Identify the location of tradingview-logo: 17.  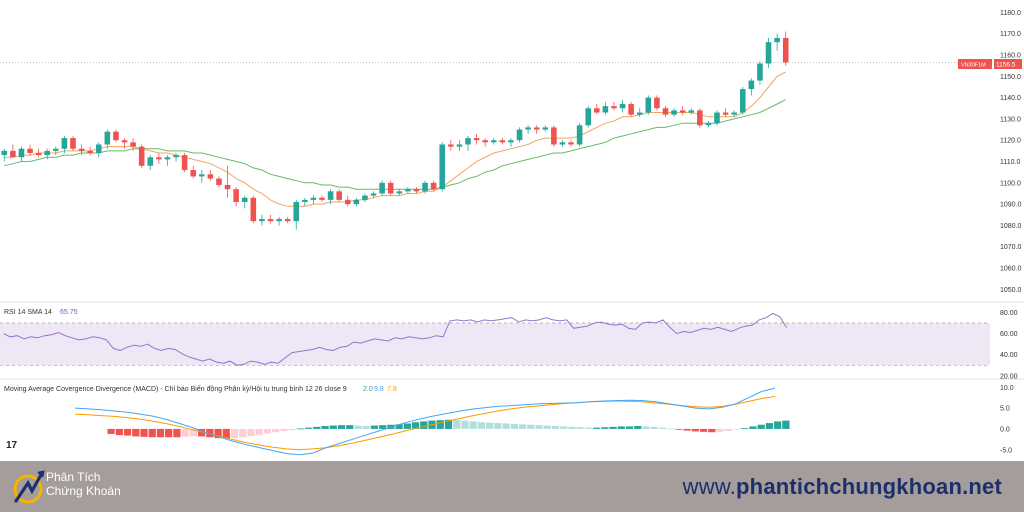
(12, 445).